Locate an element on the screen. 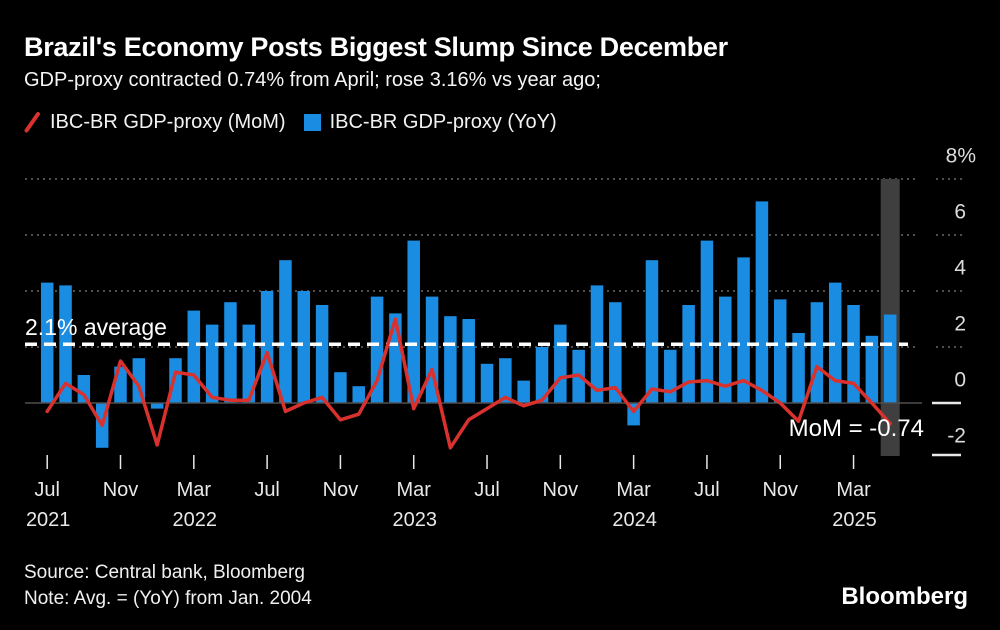 This screenshot has width=1000, height=630. x-label-year: 2025 is located at coordinates (854, 520).